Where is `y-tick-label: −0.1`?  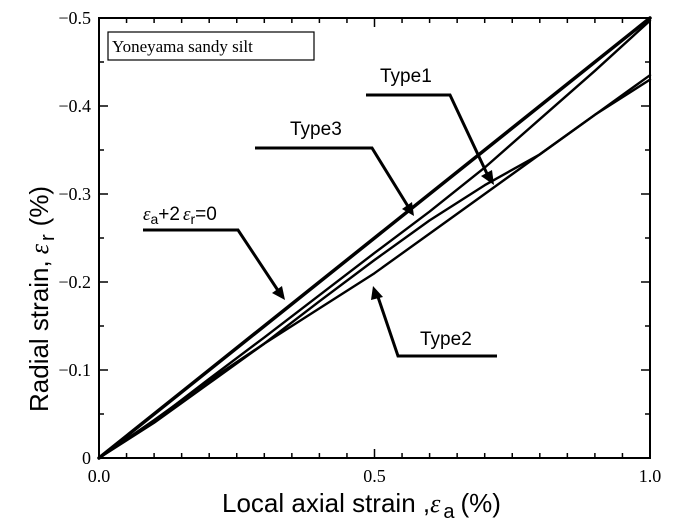 y-tick-label: −0.1 is located at coordinates (74, 370).